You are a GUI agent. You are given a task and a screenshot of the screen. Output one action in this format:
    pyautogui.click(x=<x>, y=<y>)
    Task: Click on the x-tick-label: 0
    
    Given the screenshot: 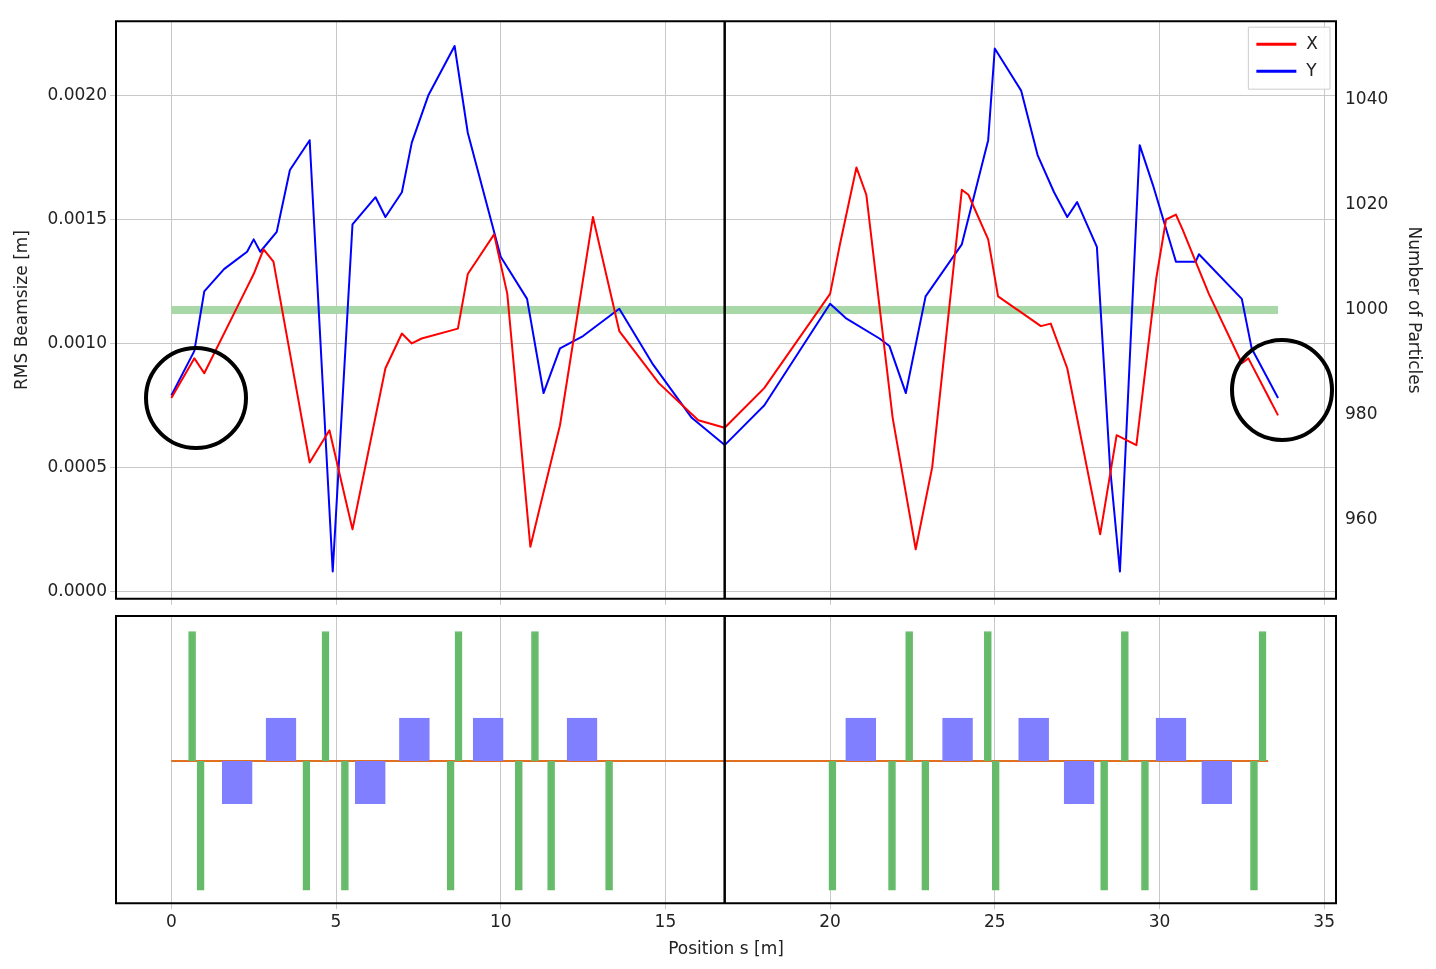 What is the action you would take?
    pyautogui.click(x=171, y=920)
    